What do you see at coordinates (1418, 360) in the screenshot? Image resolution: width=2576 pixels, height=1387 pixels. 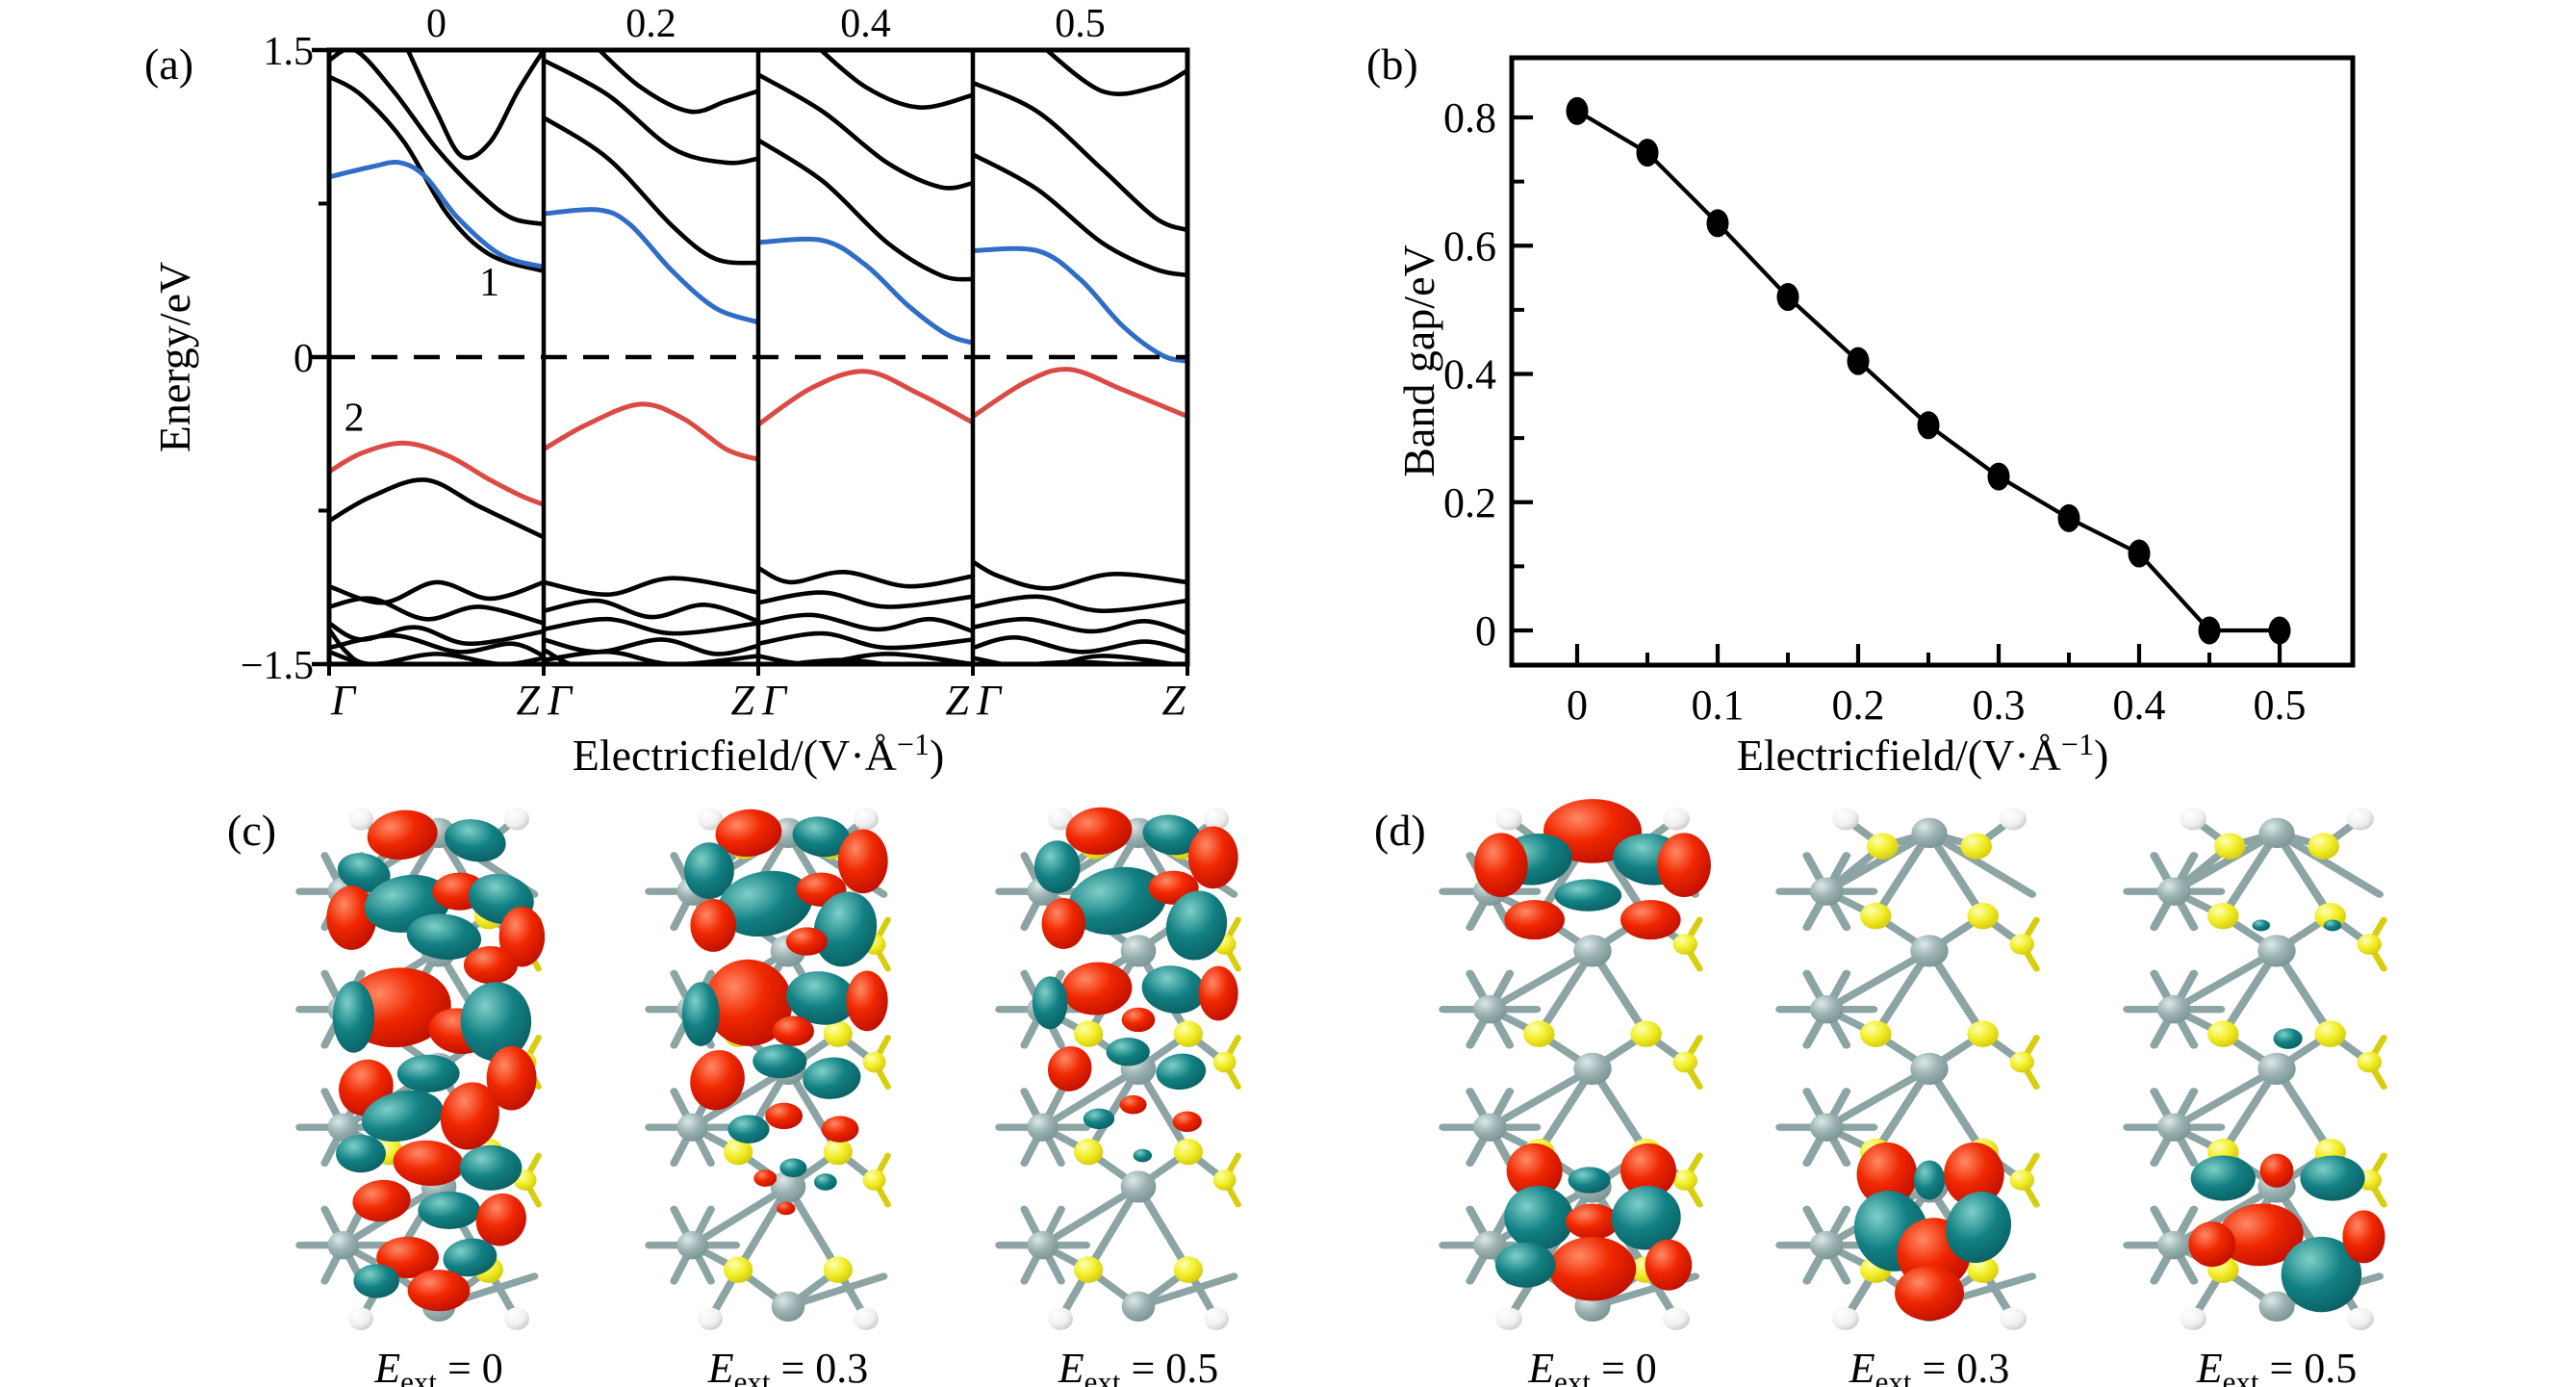 I see `band-gap-axis-label: Band gap/eV` at bounding box center [1418, 360].